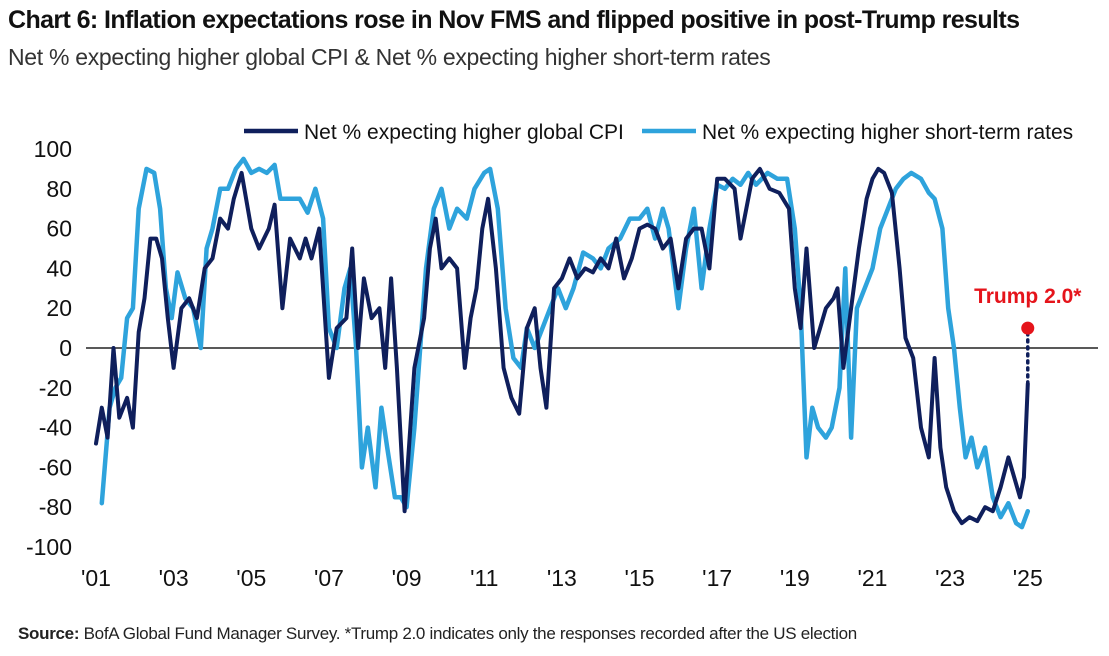  I want to click on x-tick-label: '17, so click(717, 578).